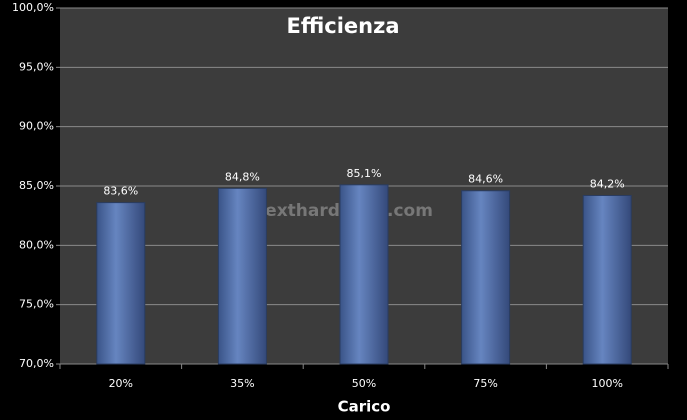 The image size is (687, 420). I want to click on data-label: 84,2%, so click(607, 183).